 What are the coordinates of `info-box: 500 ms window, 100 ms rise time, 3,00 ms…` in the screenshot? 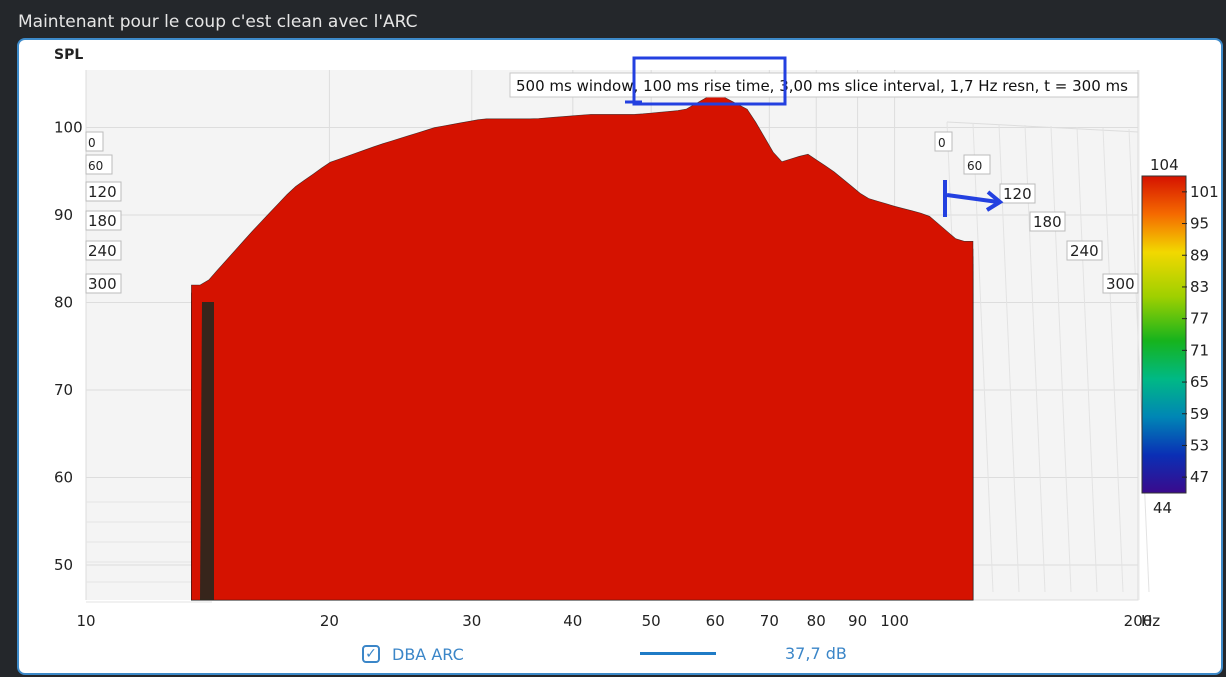 It's located at (824, 85).